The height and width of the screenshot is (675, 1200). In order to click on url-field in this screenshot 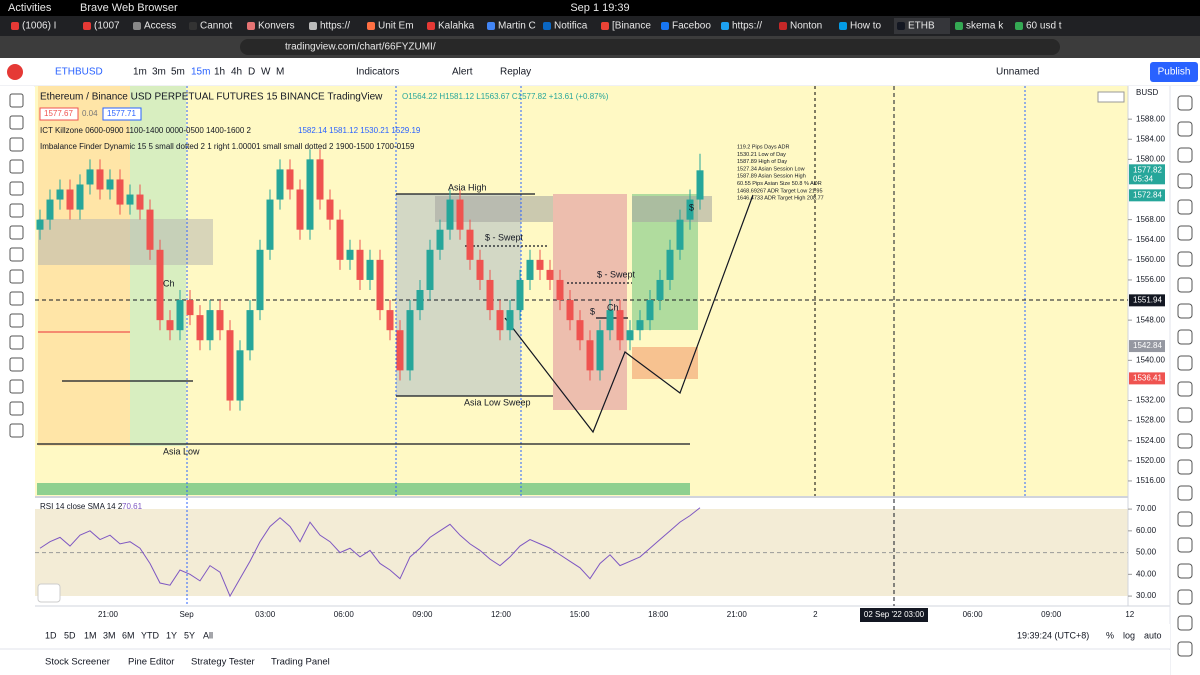, I will do `click(650, 47)`.